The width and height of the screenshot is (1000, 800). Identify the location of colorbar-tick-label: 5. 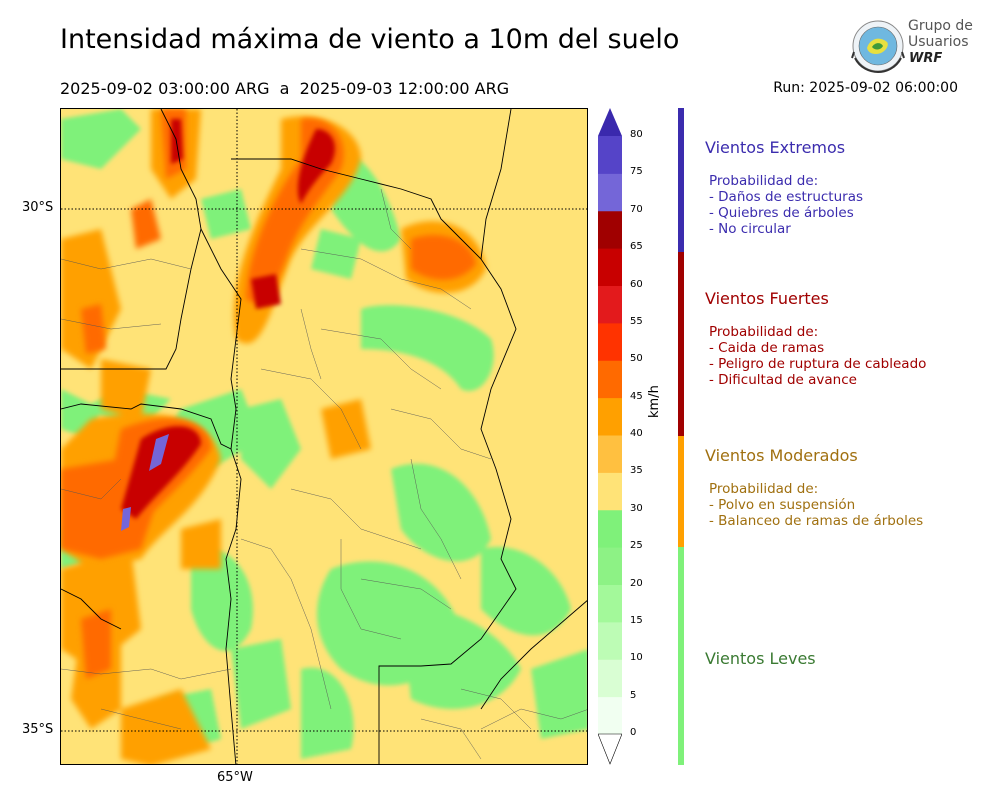
(633, 695).